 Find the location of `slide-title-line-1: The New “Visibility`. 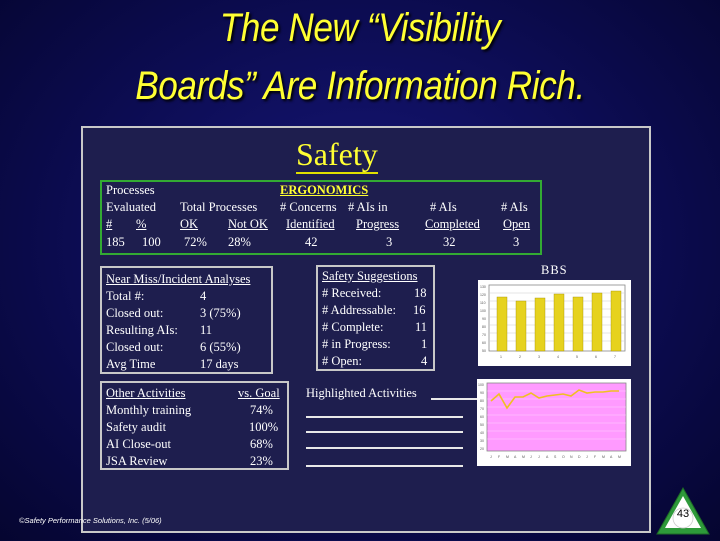

slide-title-line-1: The New “Visibility is located at coordinates (360, 28).